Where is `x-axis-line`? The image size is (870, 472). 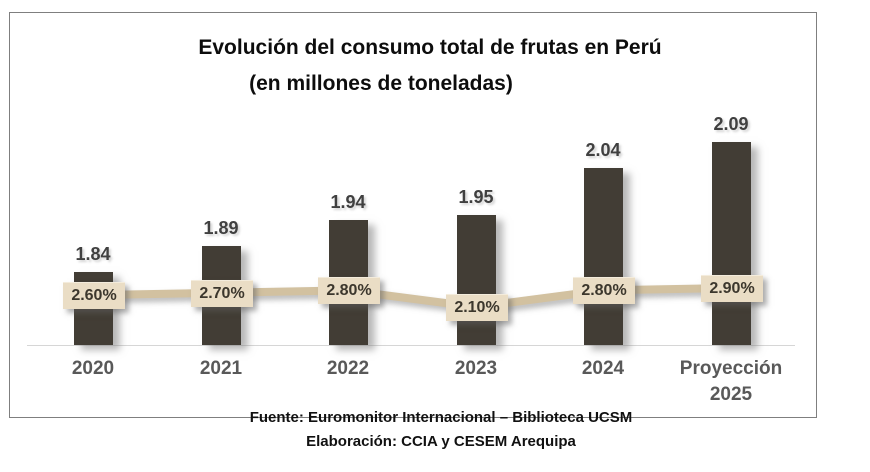 x-axis-line is located at coordinates (411, 345).